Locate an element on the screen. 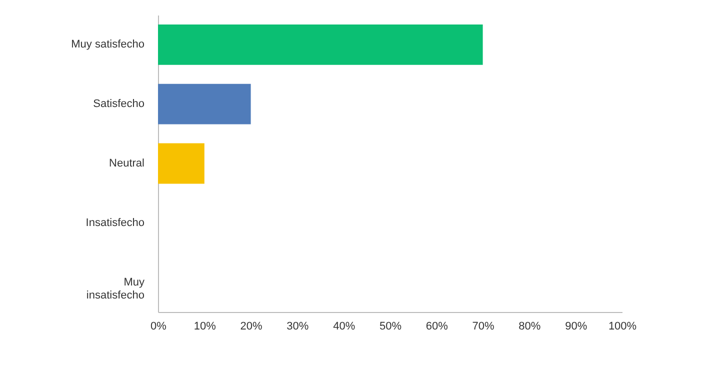 The width and height of the screenshot is (712, 377). x-tick-label: 70% is located at coordinates (483, 326).